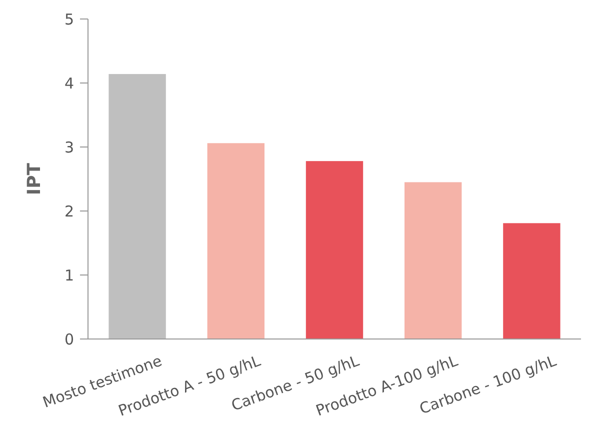 This screenshot has width=601, height=432. Describe the element at coordinates (69, 339) in the screenshot. I see `y-tick-label: 0` at that location.